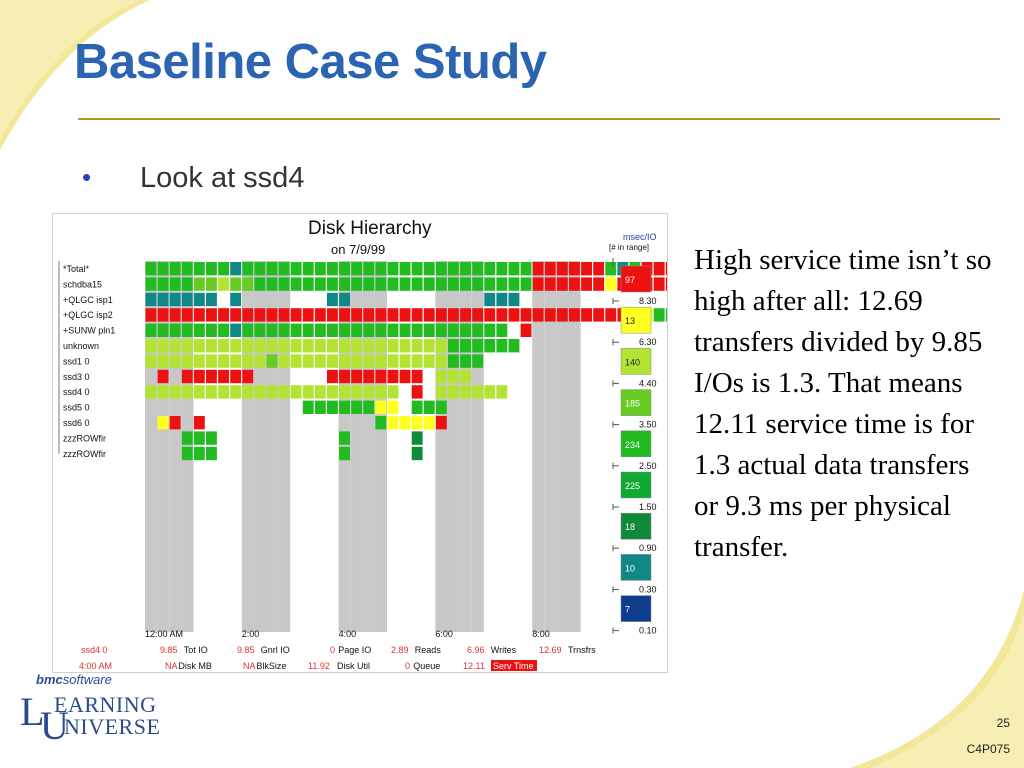  I want to click on legend-threshold: 4.40, so click(648, 383).